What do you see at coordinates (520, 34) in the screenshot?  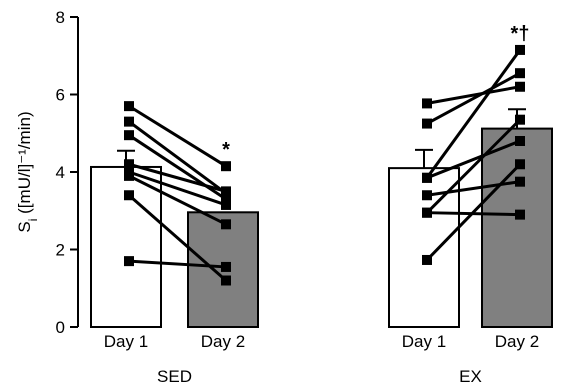 I see `significance-annotation: *†` at bounding box center [520, 34].